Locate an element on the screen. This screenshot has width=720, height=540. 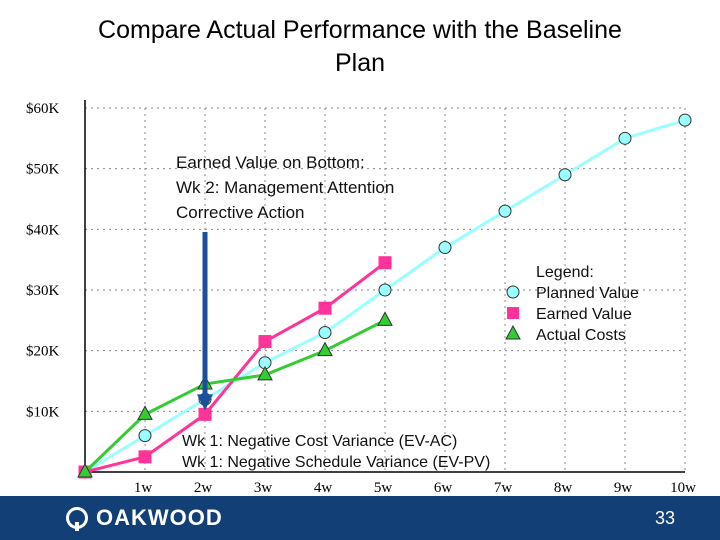
x-axis-tick-labels: 1w 2w 3w 4w 5w 6w 7w 8w 9w 10w is located at coordinates (415, 488).